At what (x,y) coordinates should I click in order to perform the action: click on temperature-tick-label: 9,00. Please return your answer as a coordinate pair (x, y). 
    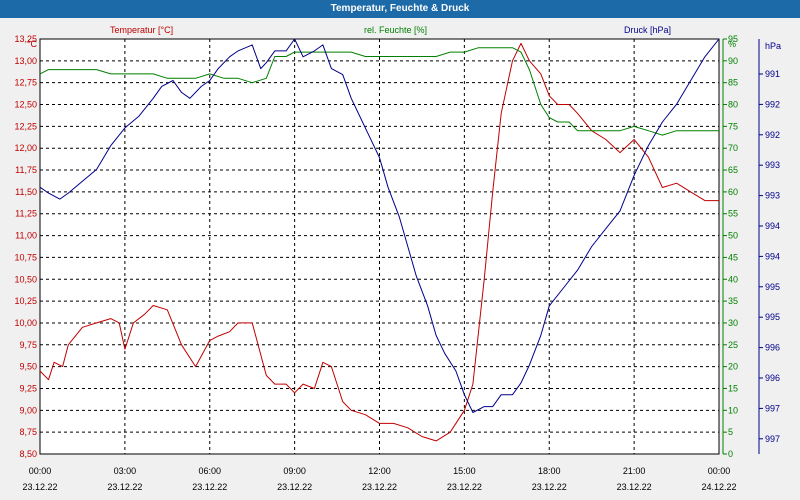
    Looking at the image, I should click on (28, 410).